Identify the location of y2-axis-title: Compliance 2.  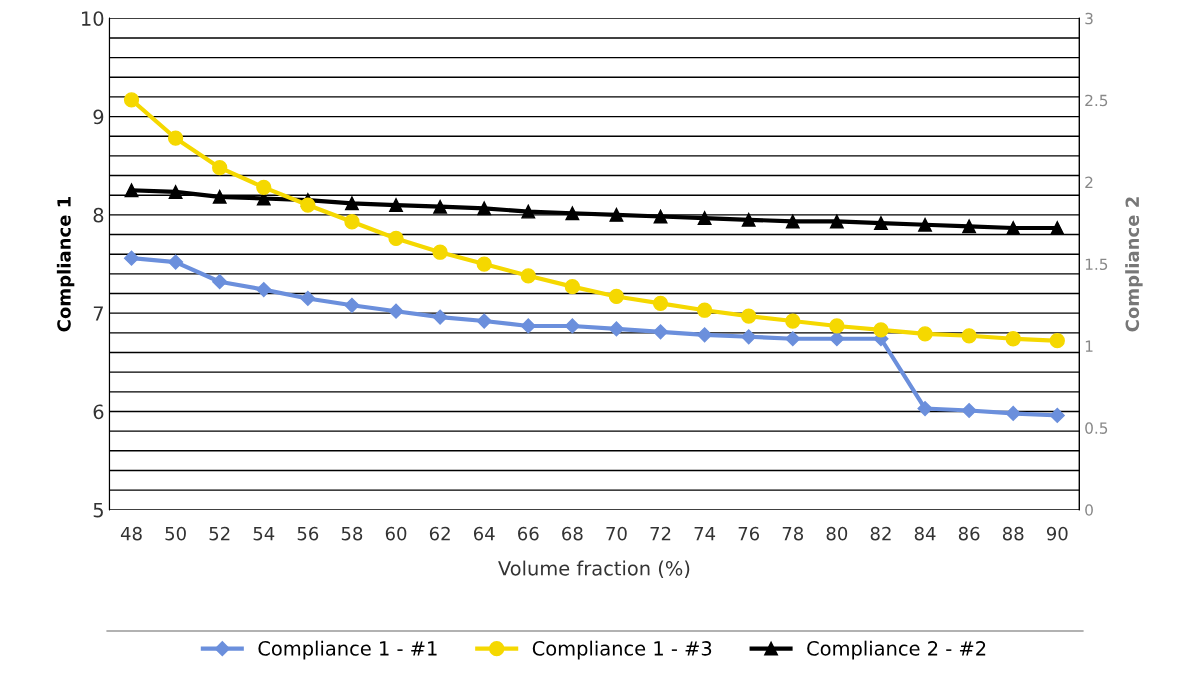
(1134, 264).